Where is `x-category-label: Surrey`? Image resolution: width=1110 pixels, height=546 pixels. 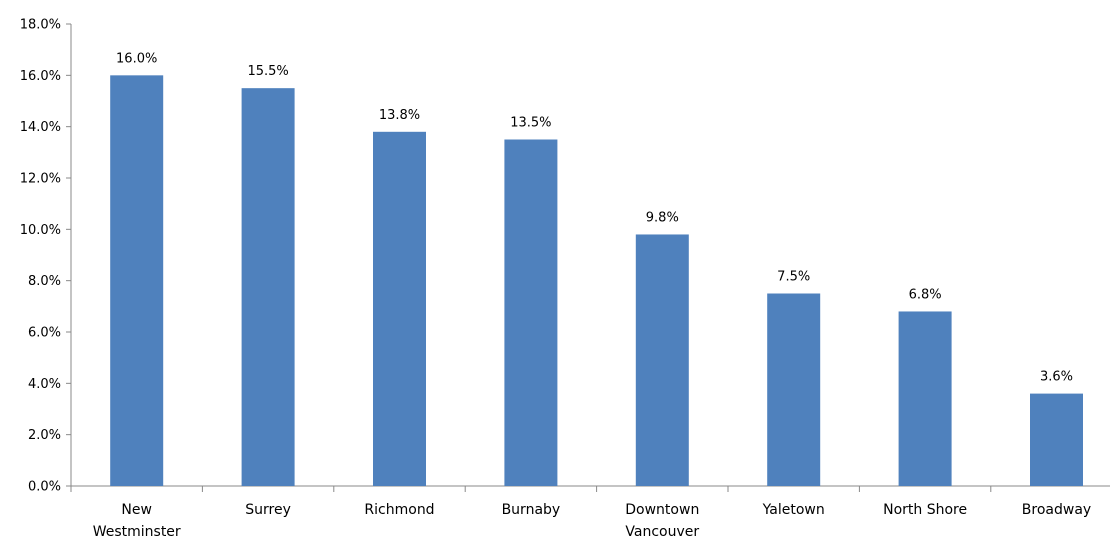
x-category-label: Surrey is located at coordinates (268, 510).